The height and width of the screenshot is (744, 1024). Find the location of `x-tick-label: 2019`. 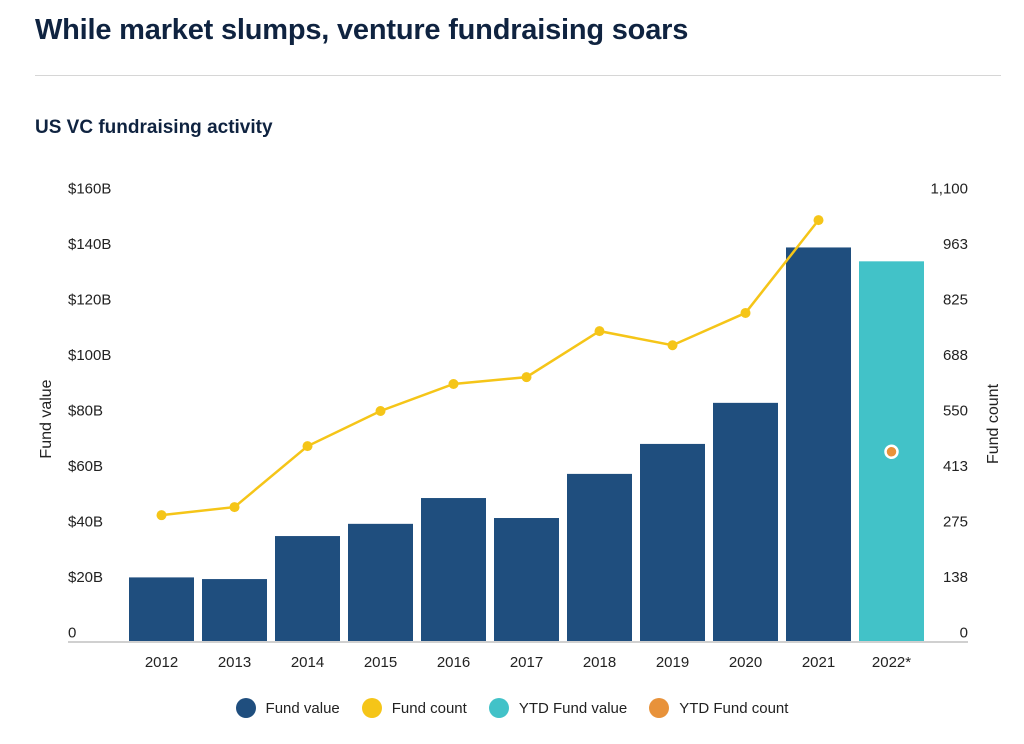

x-tick-label: 2019 is located at coordinates (672, 662).